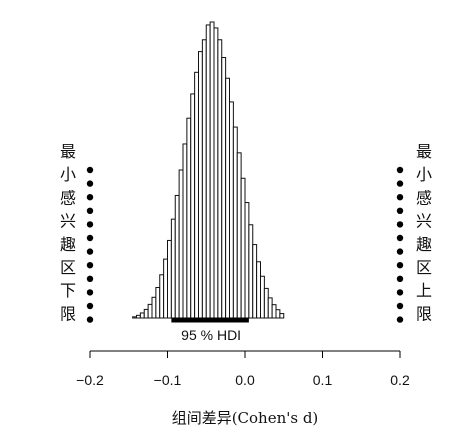 The image size is (458, 448). I want to click on x-tick-label: −0.1, so click(168, 380).